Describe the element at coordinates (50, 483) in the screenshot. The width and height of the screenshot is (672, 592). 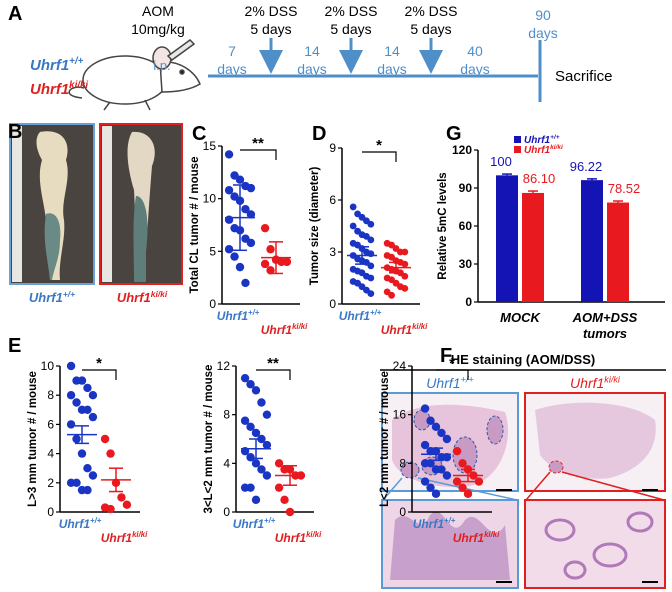
I see `y-tick-label: 2` at that location.